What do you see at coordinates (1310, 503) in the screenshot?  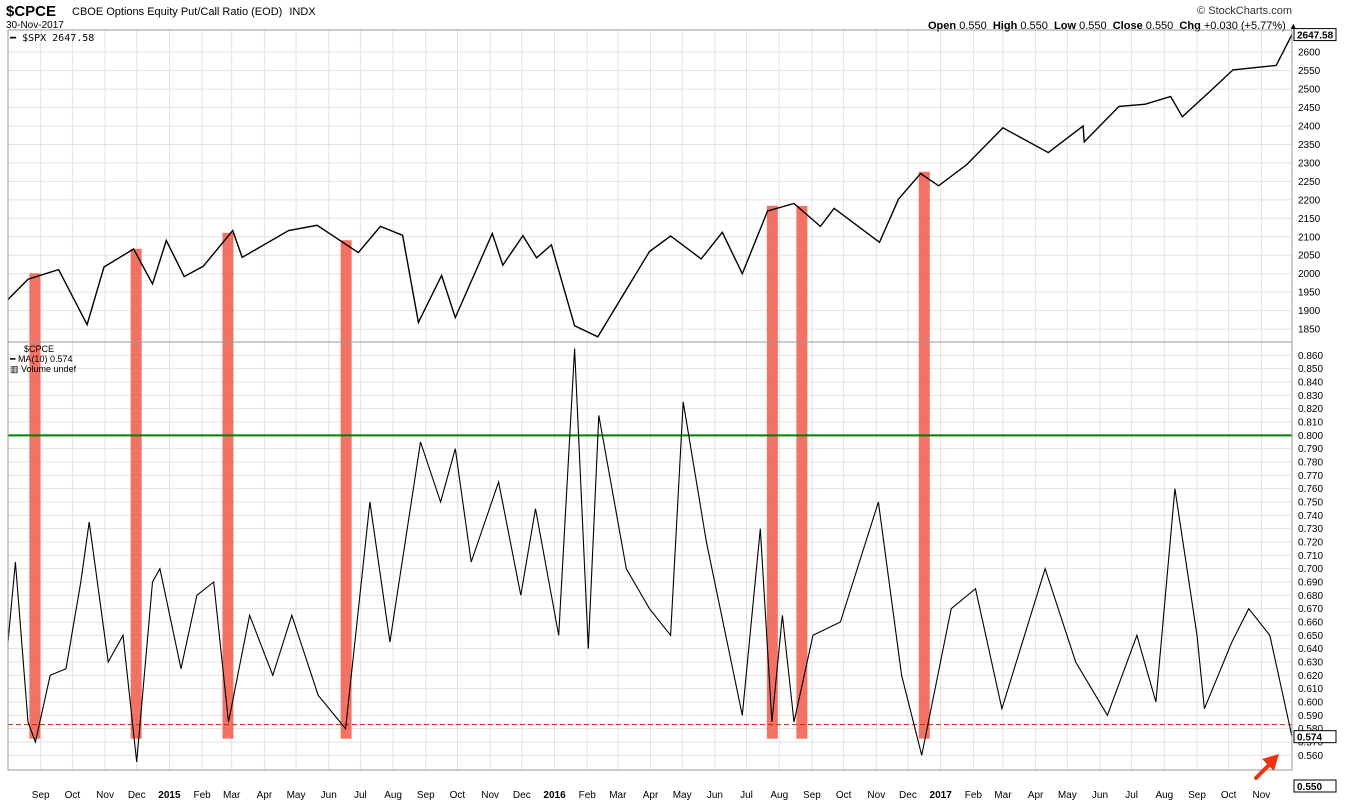 I see `y-tick-label: 0.750` at bounding box center [1310, 503].